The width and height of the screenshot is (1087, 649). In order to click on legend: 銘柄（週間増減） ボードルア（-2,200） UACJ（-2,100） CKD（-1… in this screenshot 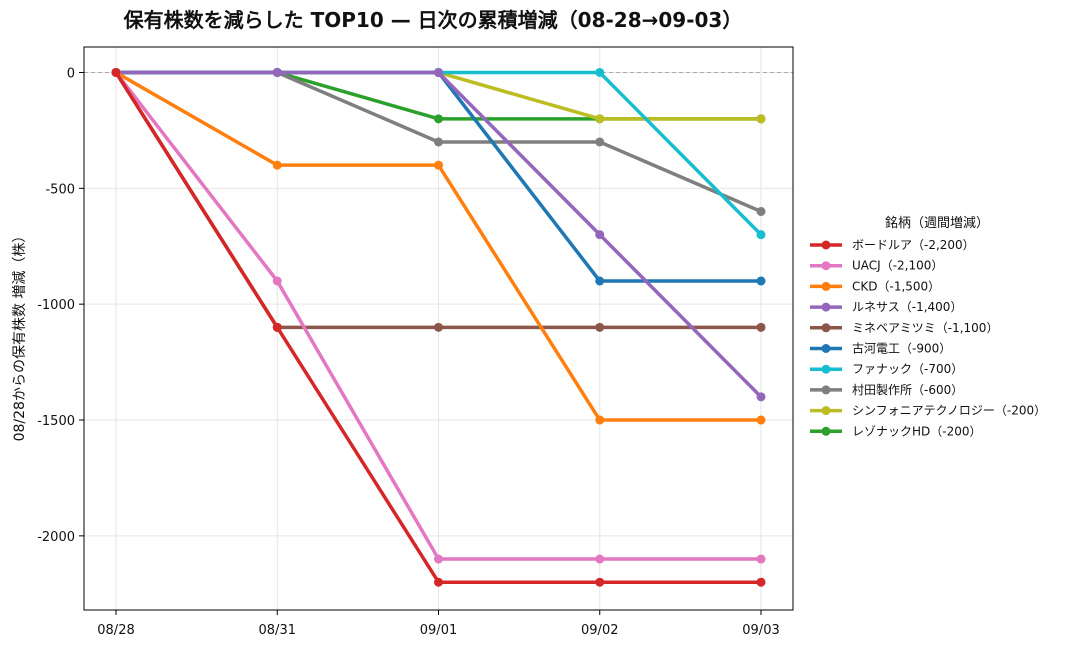, I will do `click(928, 326)`.